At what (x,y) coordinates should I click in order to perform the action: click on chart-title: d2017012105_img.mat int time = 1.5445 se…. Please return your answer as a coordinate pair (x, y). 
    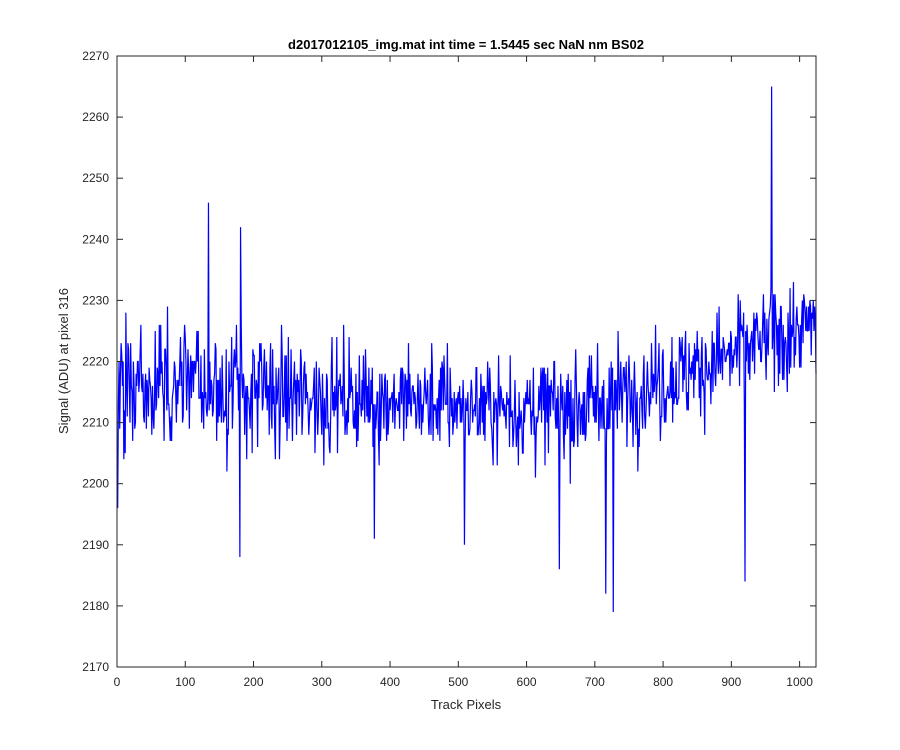
    Looking at the image, I should click on (466, 44).